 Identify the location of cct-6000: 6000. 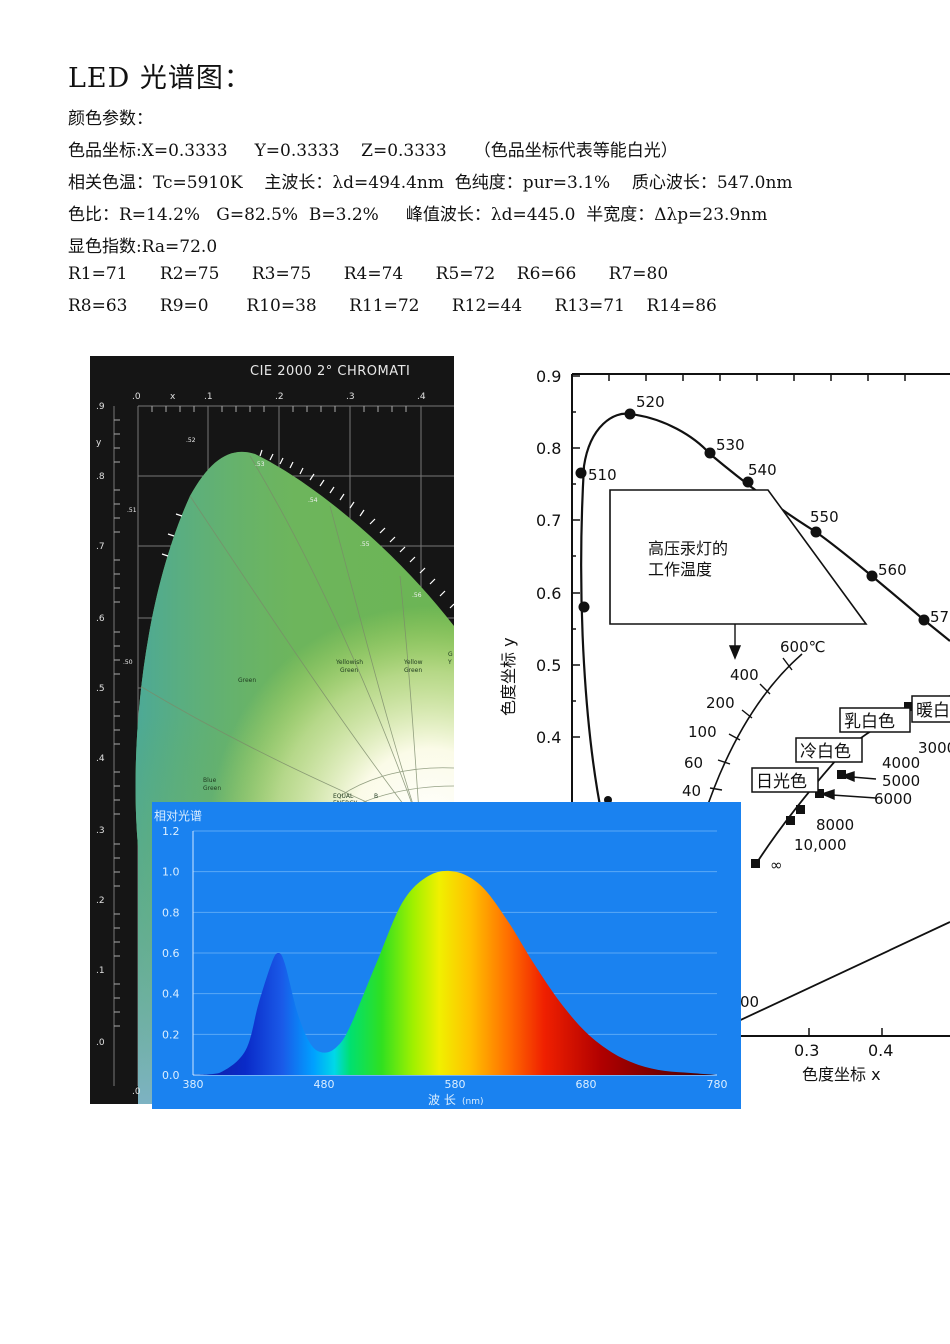
(893, 799).